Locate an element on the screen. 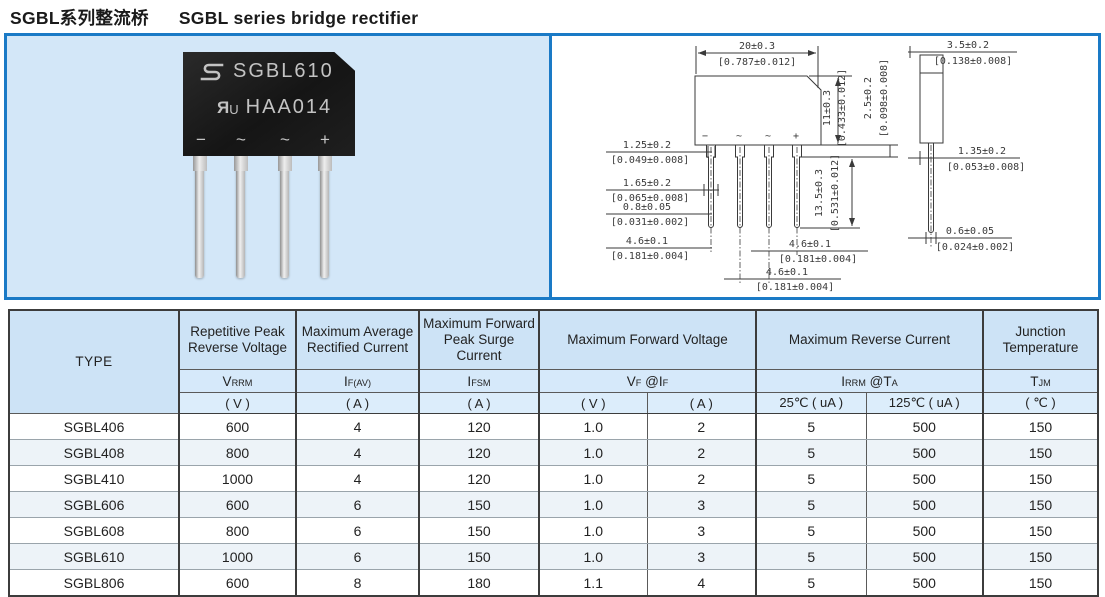  dim-width-mm: 20±0.3 is located at coordinates (757, 46).